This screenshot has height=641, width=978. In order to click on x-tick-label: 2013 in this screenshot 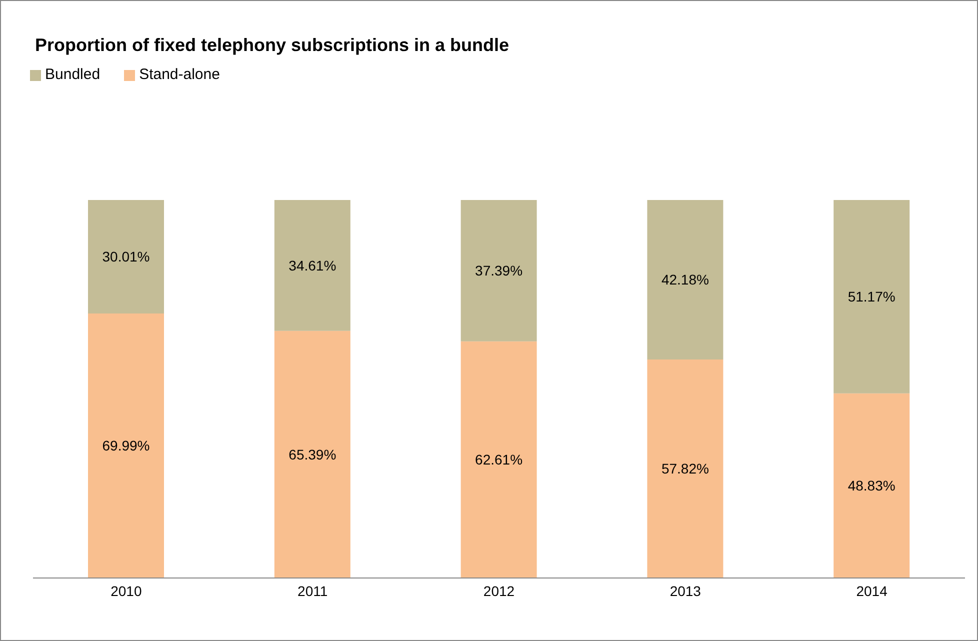, I will do `click(686, 590)`.